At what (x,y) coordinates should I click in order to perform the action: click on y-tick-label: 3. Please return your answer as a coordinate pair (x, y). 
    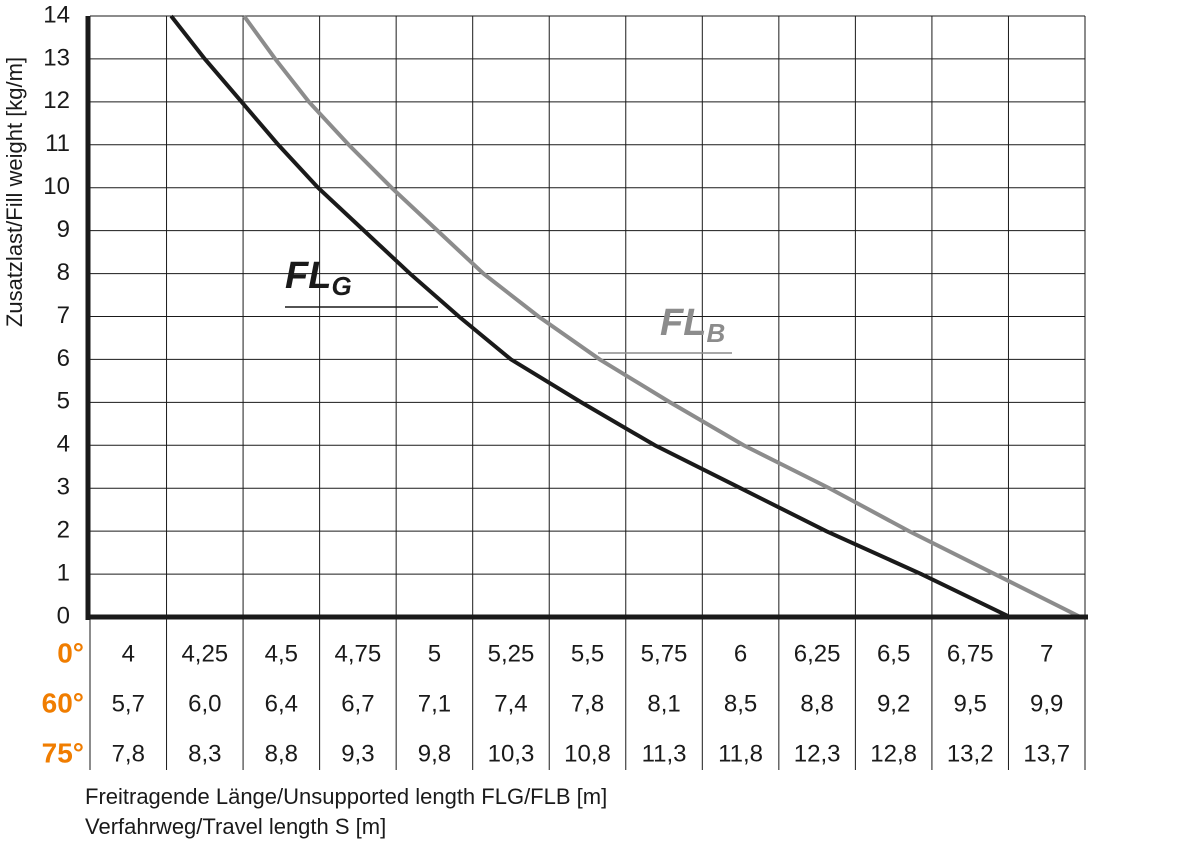
    Looking at the image, I should click on (63, 487).